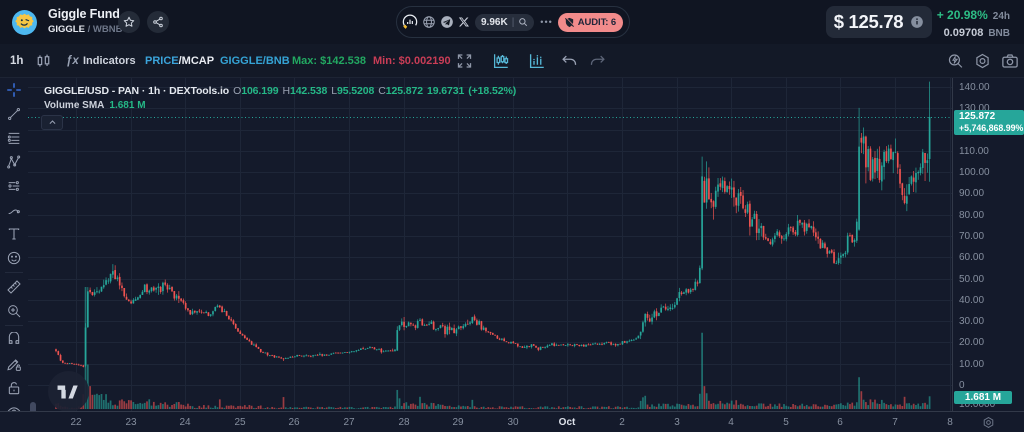  What do you see at coordinates (14, 258) in the screenshot?
I see `emoji-tool-icon` at bounding box center [14, 258].